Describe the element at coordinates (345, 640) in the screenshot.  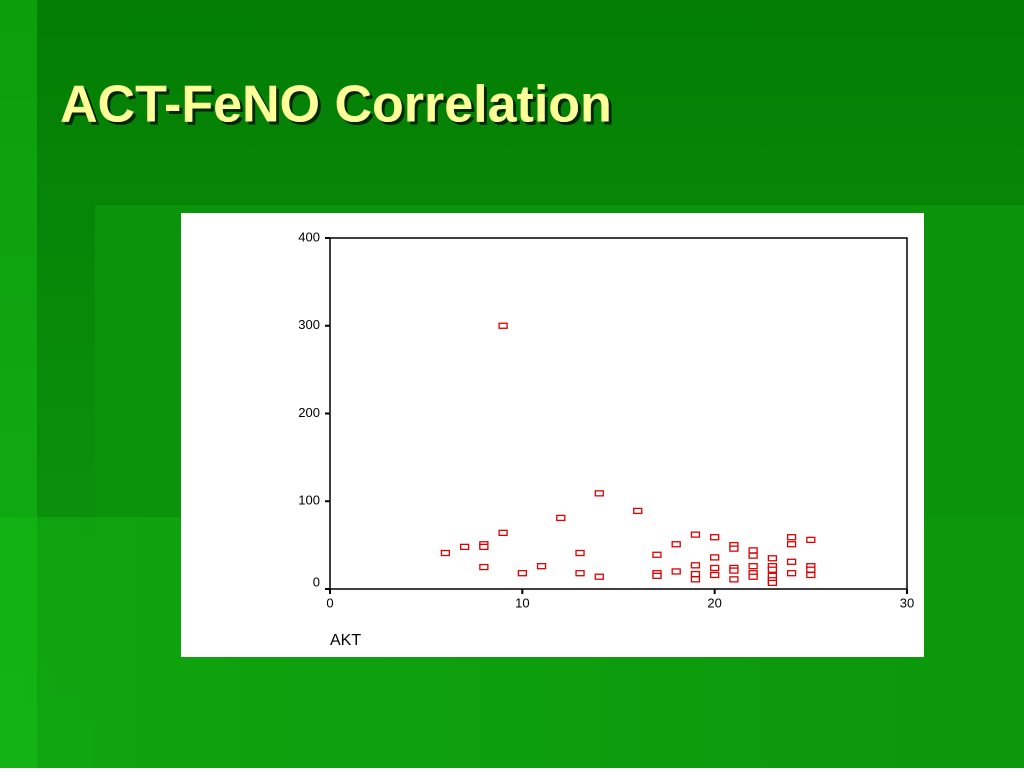
I see `x-axis-label: AKT` at that location.